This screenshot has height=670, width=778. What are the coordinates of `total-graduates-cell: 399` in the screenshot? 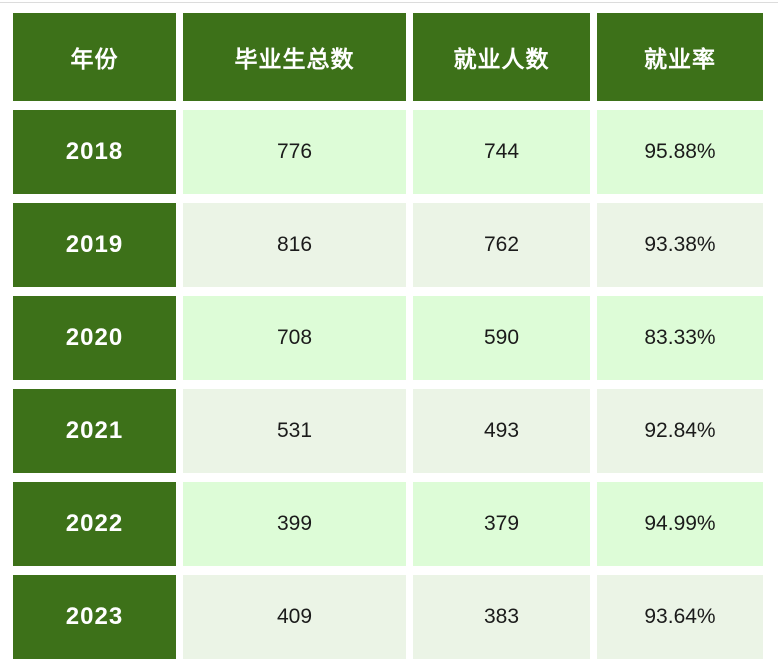 It's located at (294, 524).